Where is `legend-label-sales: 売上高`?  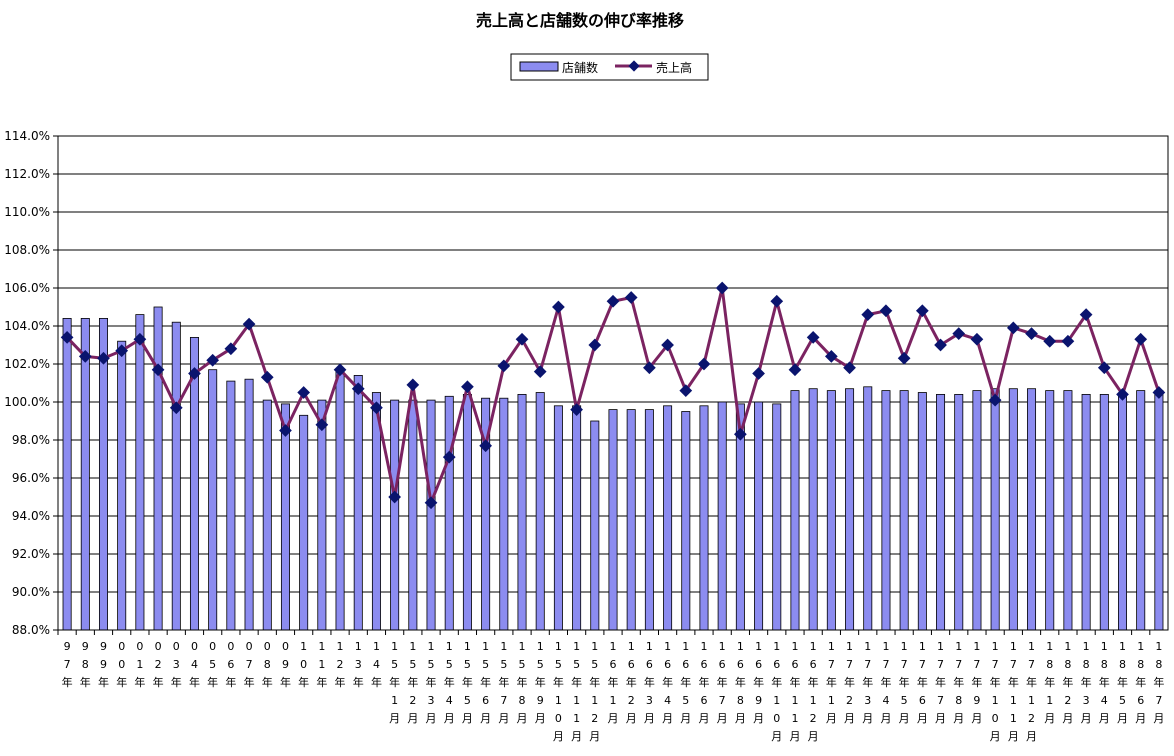
legend-label-sales: 売上高 is located at coordinates (674, 67).